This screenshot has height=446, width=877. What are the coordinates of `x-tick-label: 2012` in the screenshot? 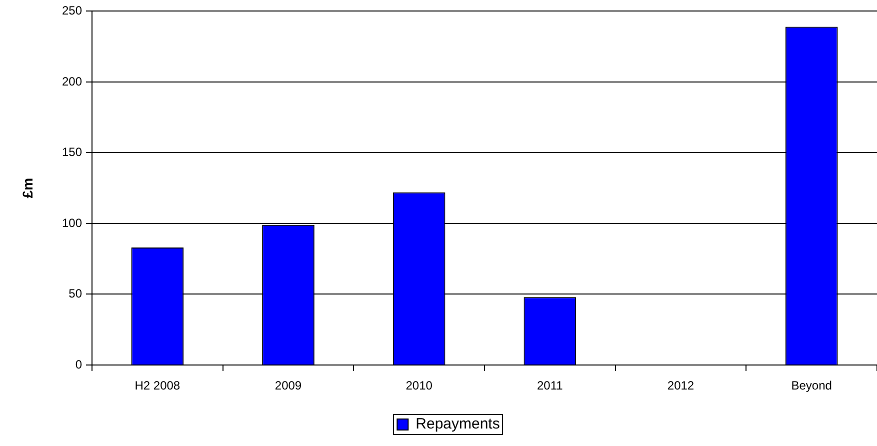 It's located at (680, 385).